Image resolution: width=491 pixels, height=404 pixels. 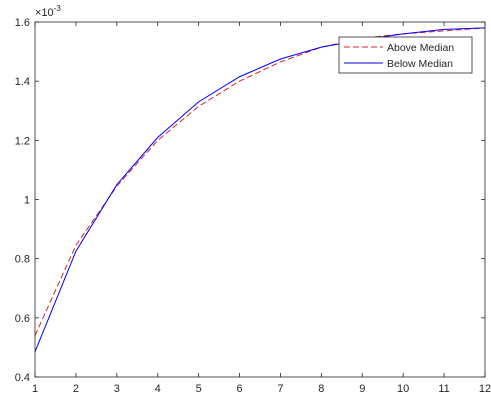 I want to click on legend-label-1: Below Median, so click(x=420, y=64).